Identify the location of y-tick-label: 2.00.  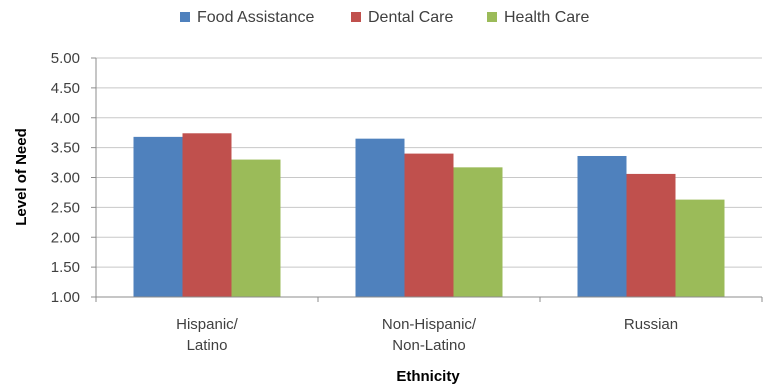
(65, 237).